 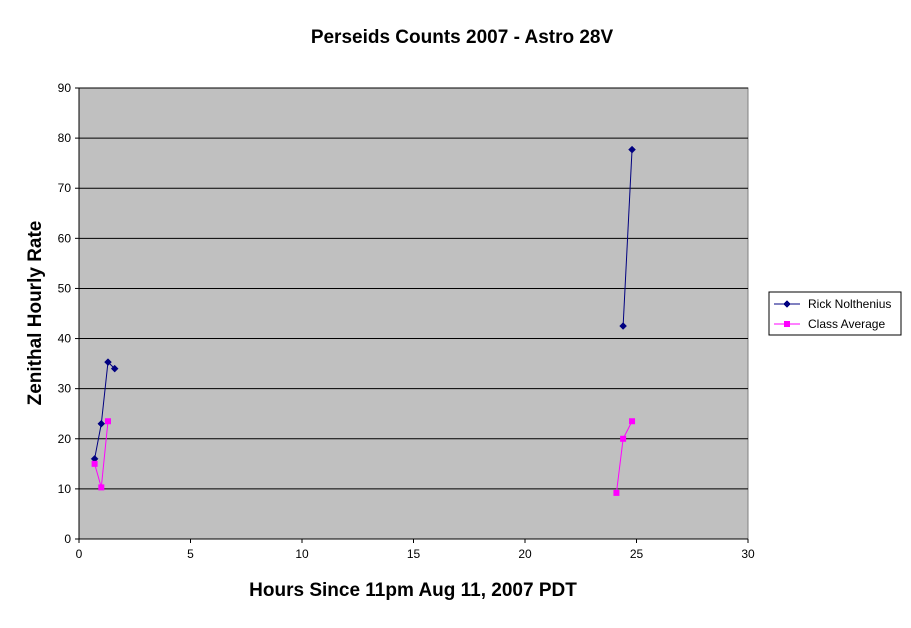 What do you see at coordinates (413, 590) in the screenshot?
I see `x-axis-label: Hours Since 11pm Aug 11, 2007 PDT` at bounding box center [413, 590].